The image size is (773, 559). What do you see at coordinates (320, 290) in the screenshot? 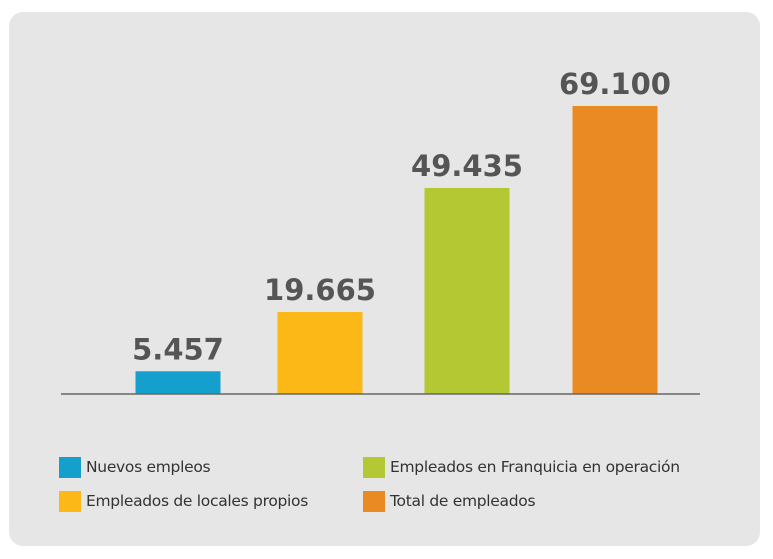
I see `value-label-empleados-de-locales-propios: 19.665` at bounding box center [320, 290].